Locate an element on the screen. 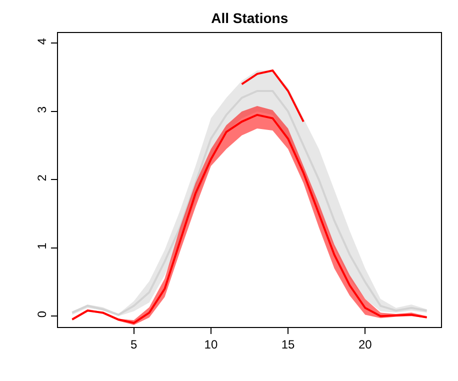 This screenshot has height=381, width=458. chart-title: All Stations is located at coordinates (249, 18).